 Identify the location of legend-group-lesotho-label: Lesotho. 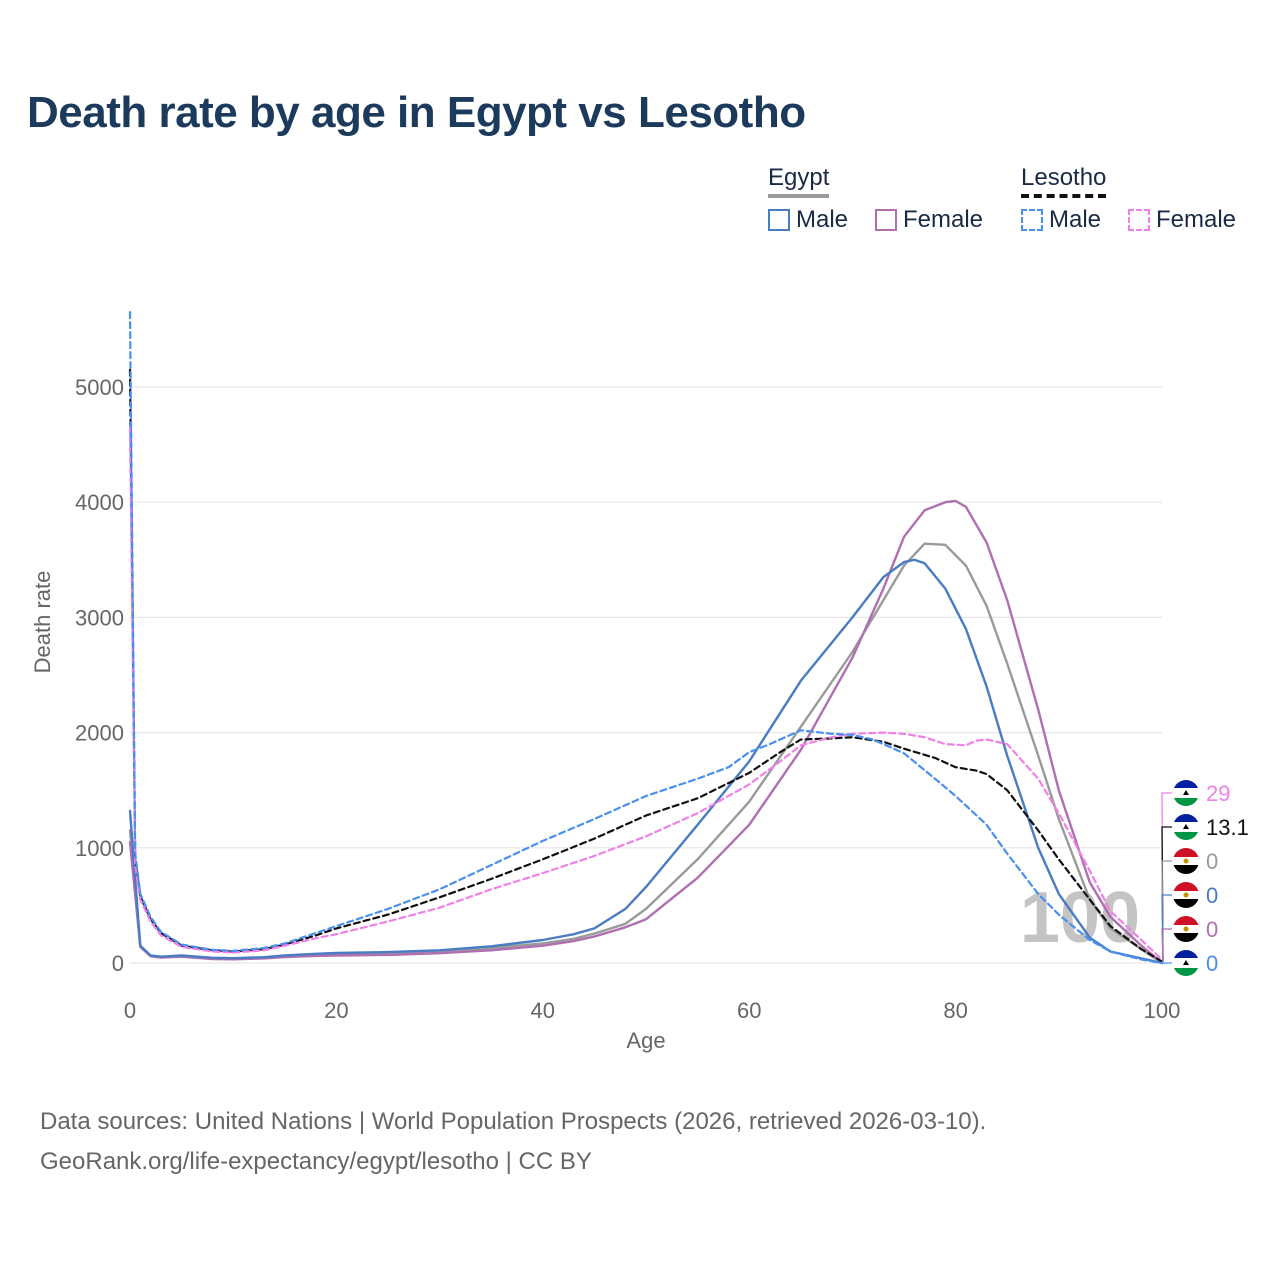
(1064, 177).